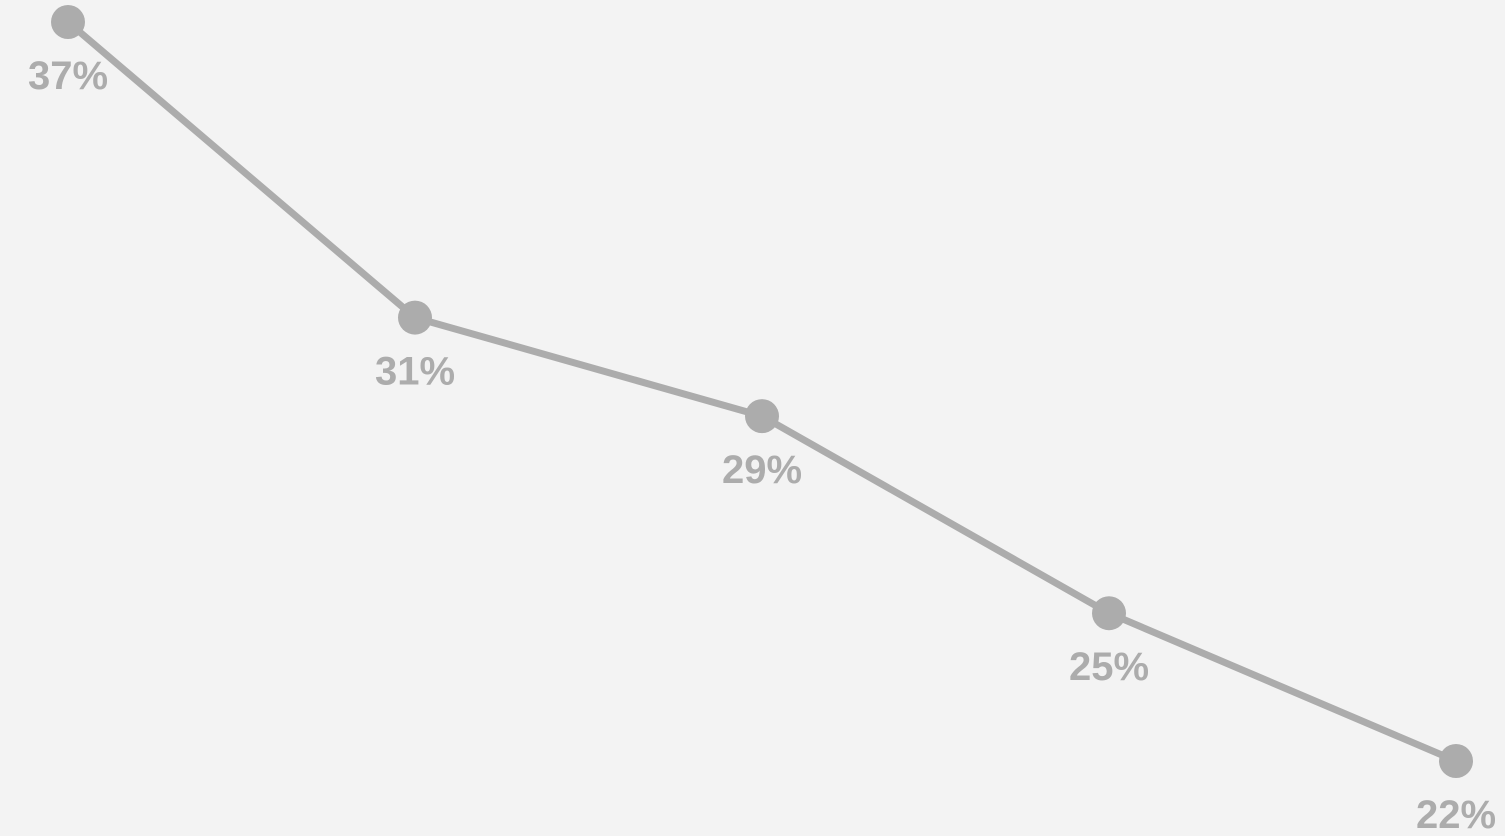  What do you see at coordinates (1456, 814) in the screenshot?
I see `data-label: 22%` at bounding box center [1456, 814].